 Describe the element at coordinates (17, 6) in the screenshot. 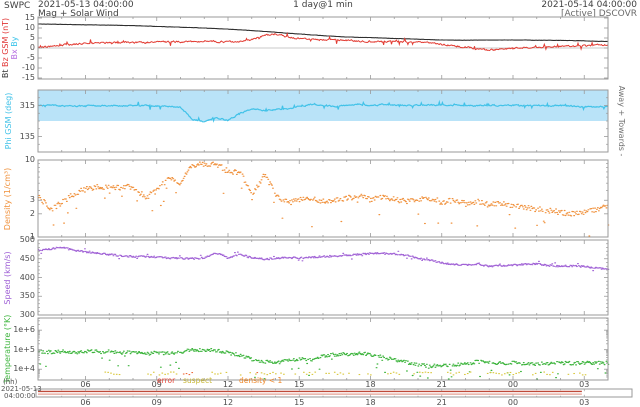

I see `source-label: SWPC` at that location.